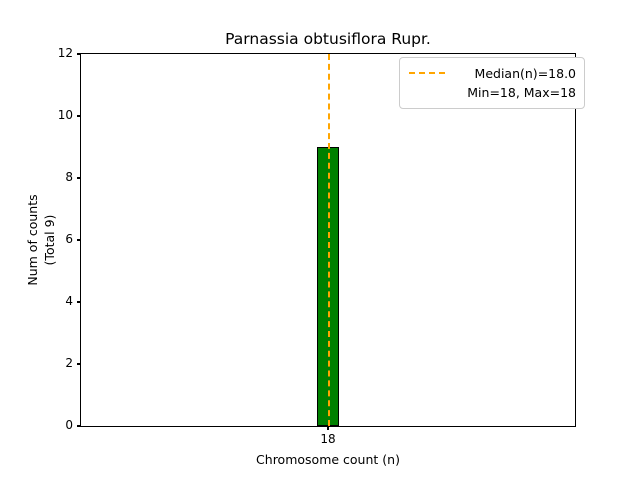 The width and height of the screenshot is (640, 480). What do you see at coordinates (69, 239) in the screenshot?
I see `y-tick-label: 6` at bounding box center [69, 239].